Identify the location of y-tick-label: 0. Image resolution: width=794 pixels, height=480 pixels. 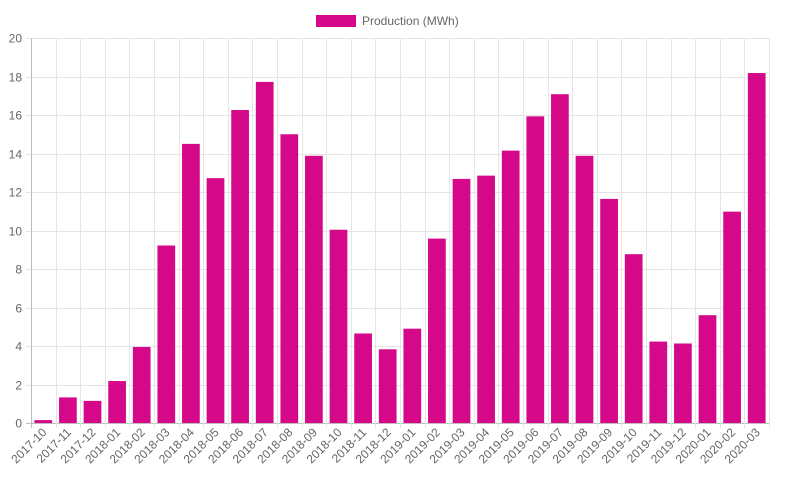
(18, 424).